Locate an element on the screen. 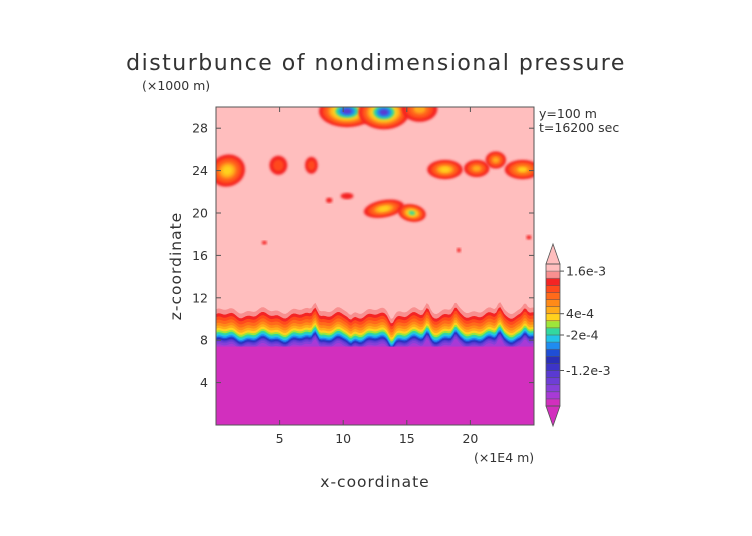 The image size is (752, 536). x-tick-label: 10 is located at coordinates (343, 438).